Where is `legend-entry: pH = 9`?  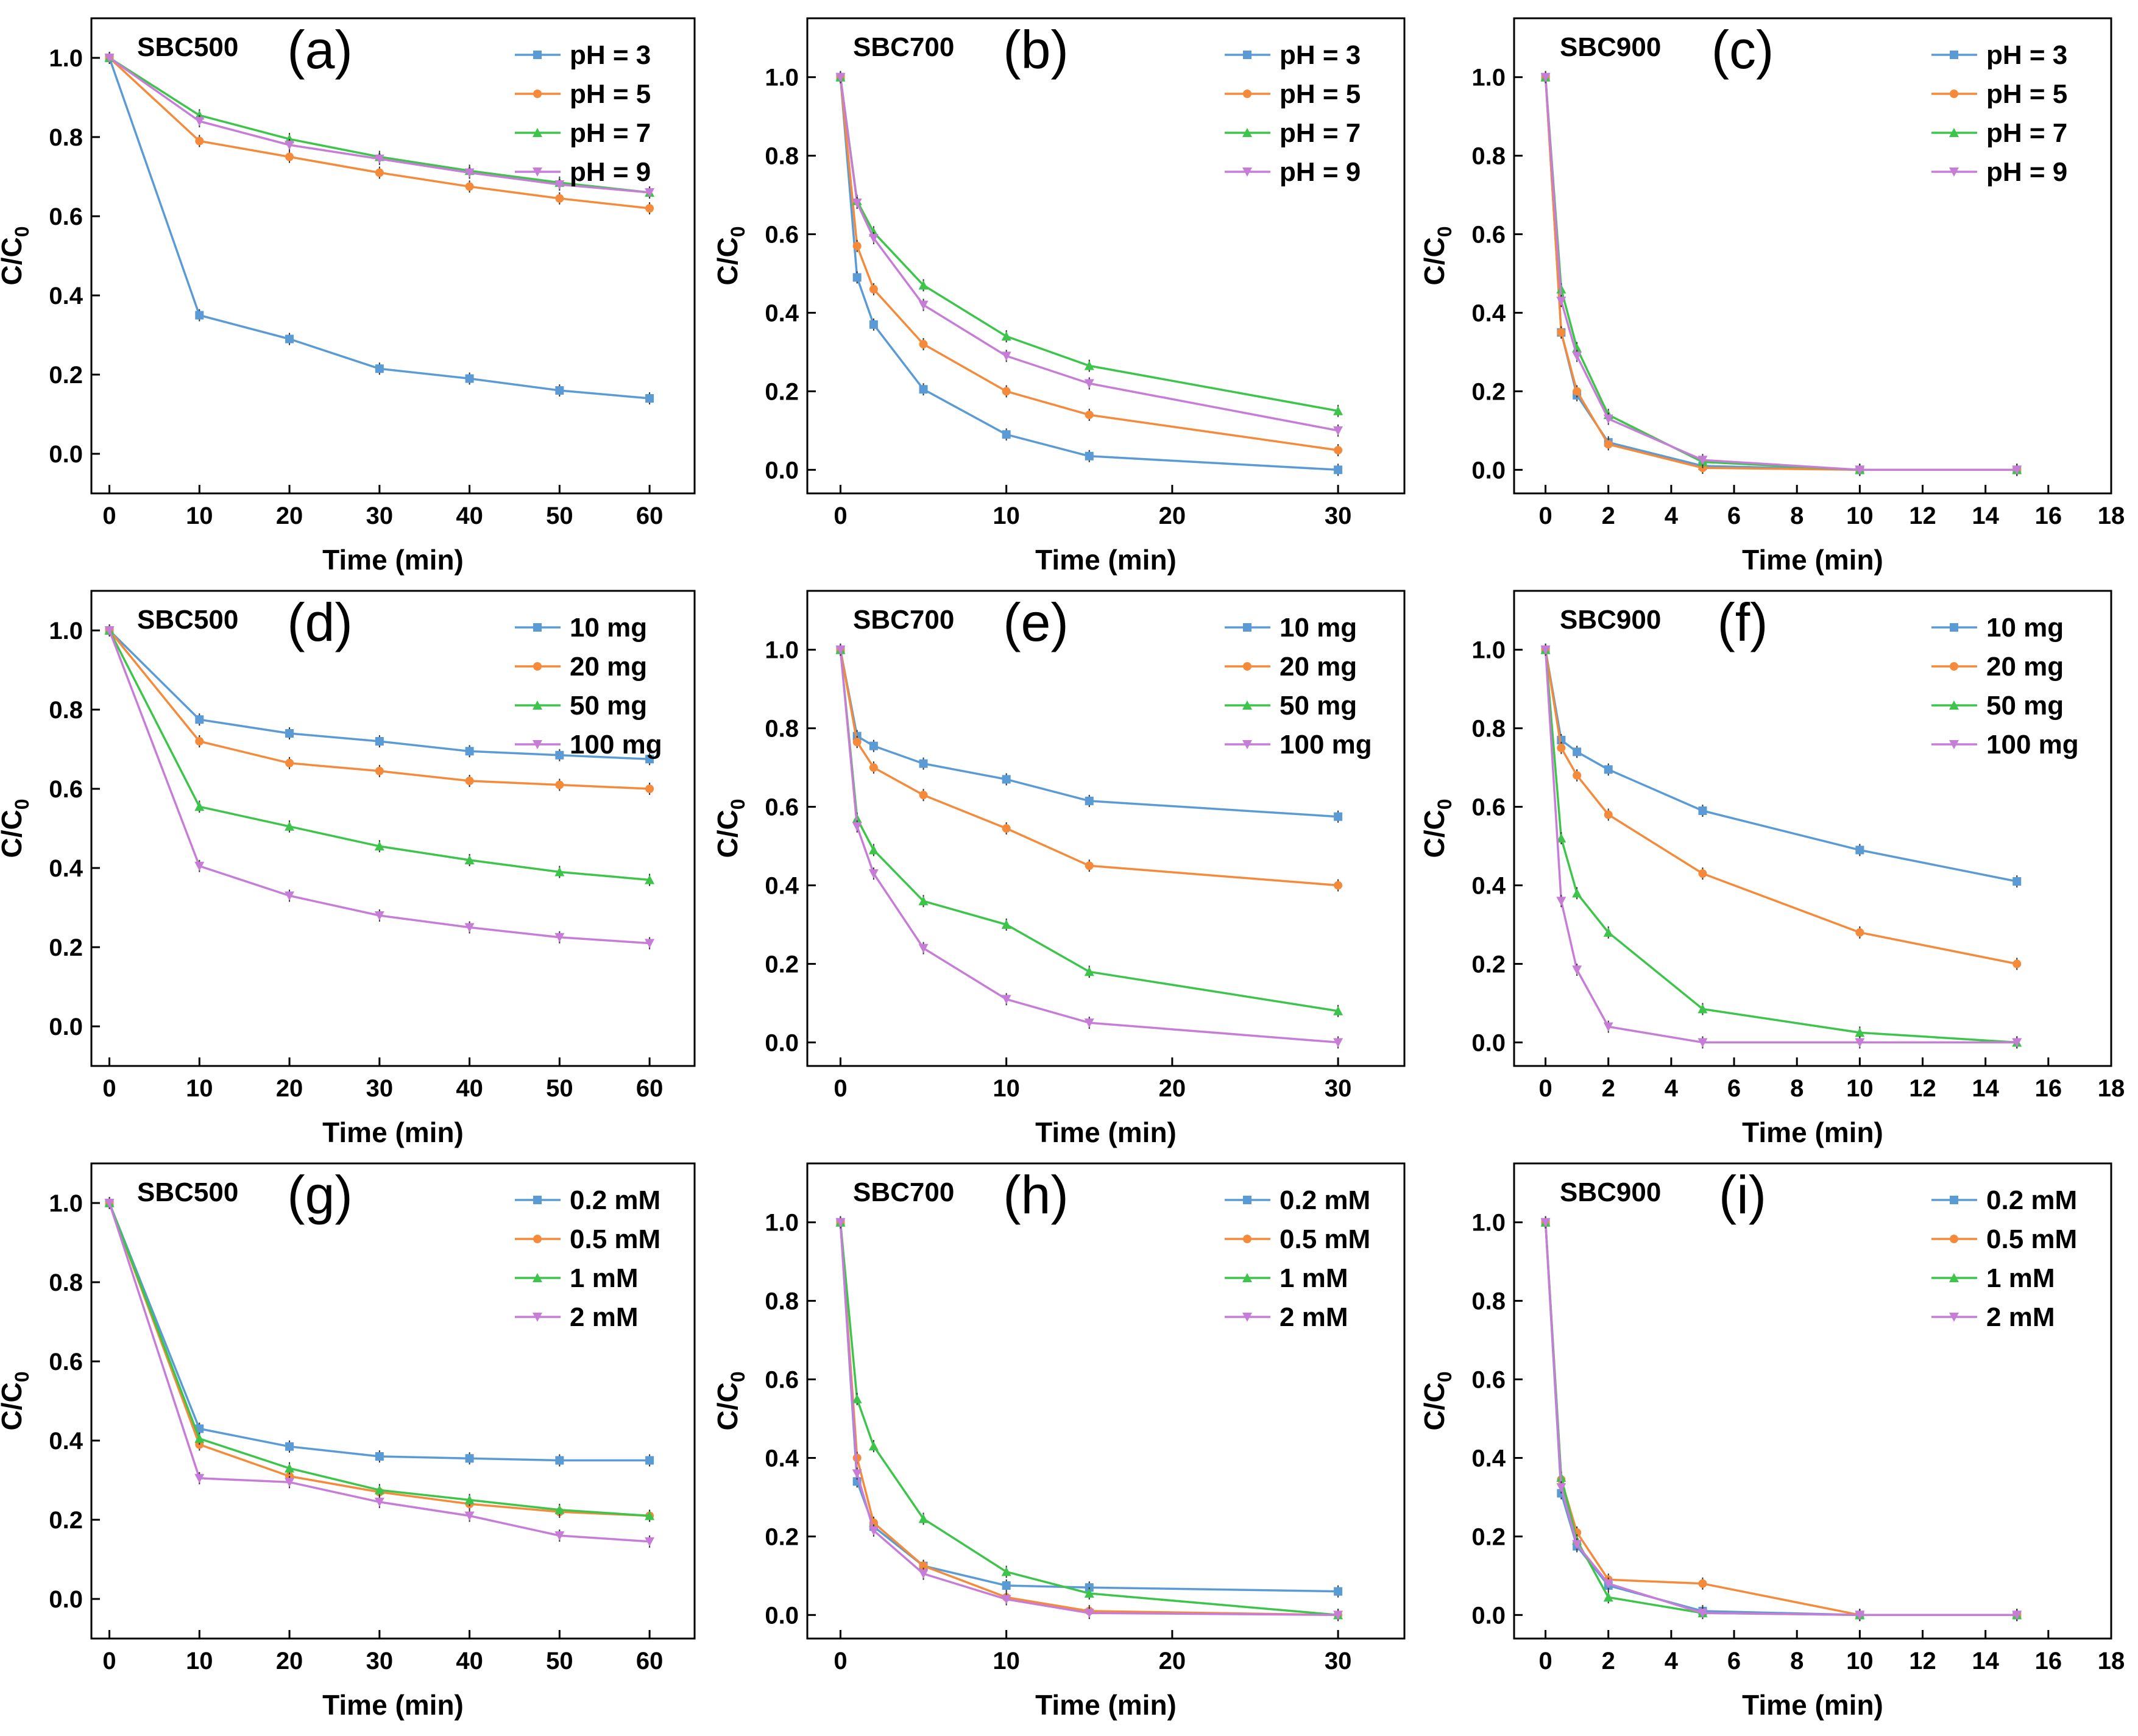
legend-entry: pH = 9 is located at coordinates (1999, 172).